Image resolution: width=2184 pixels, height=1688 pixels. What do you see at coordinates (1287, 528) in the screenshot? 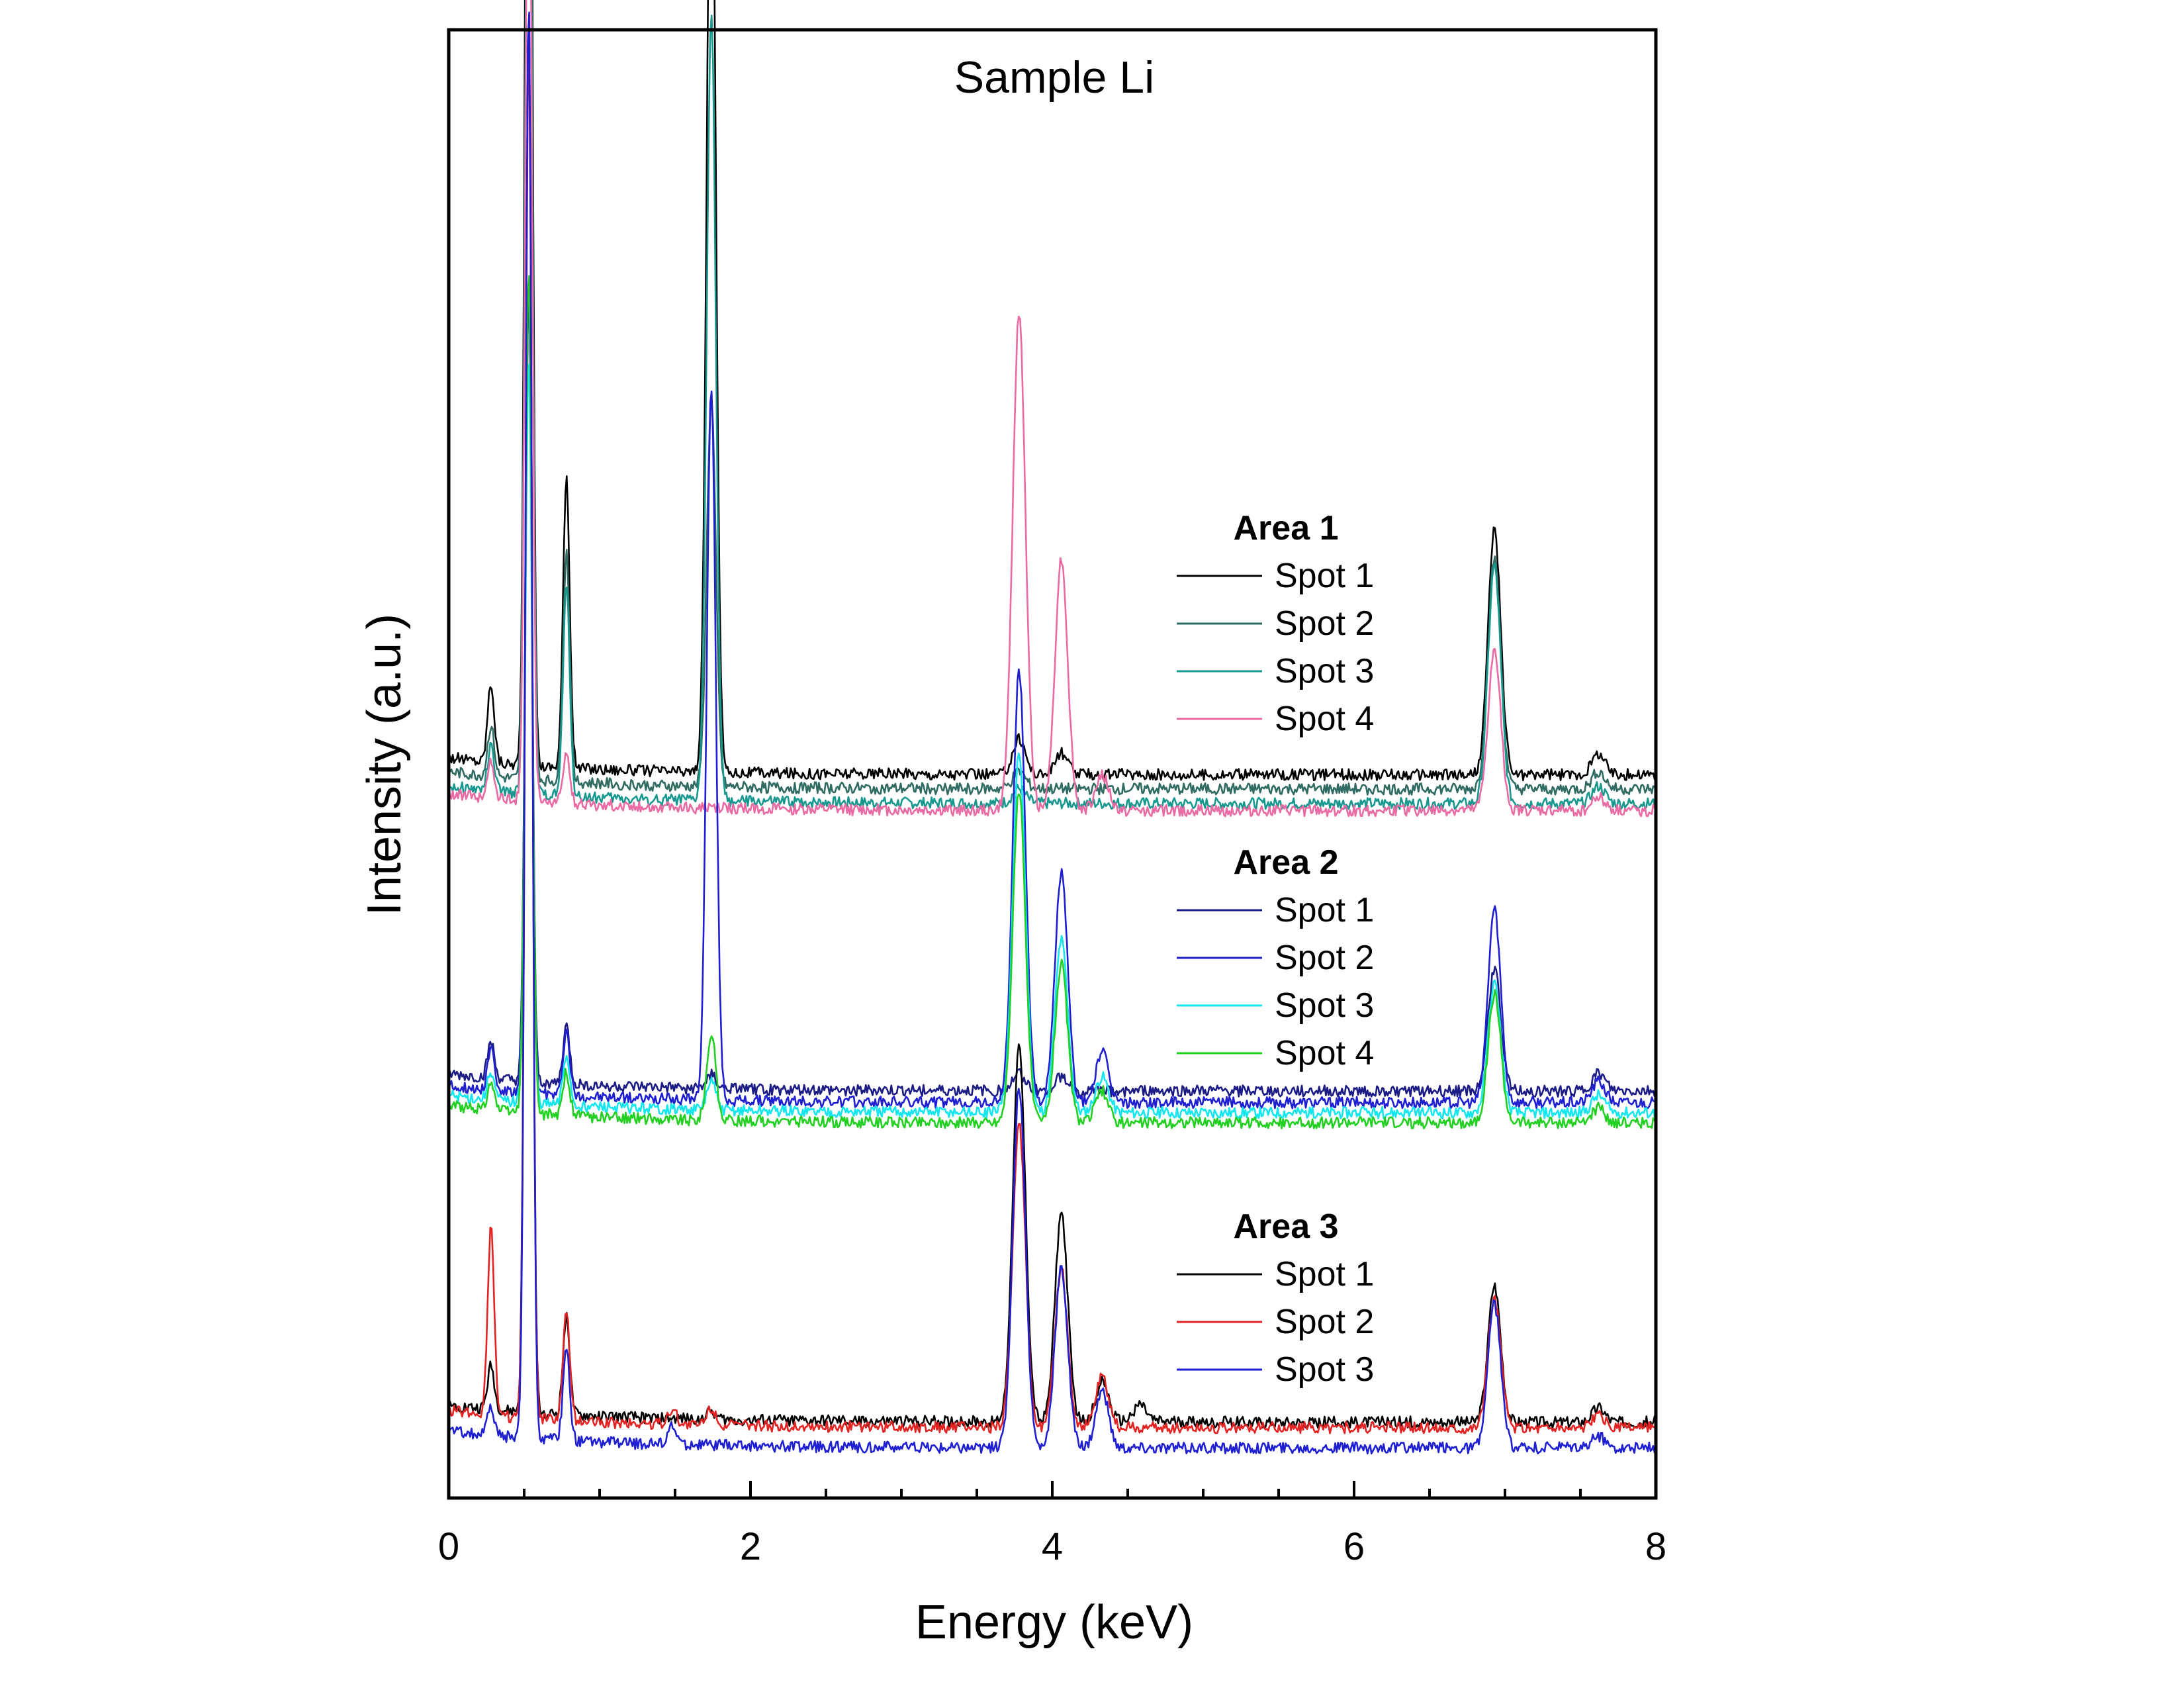
I see `legend-group-title: Area 1` at bounding box center [1287, 528].